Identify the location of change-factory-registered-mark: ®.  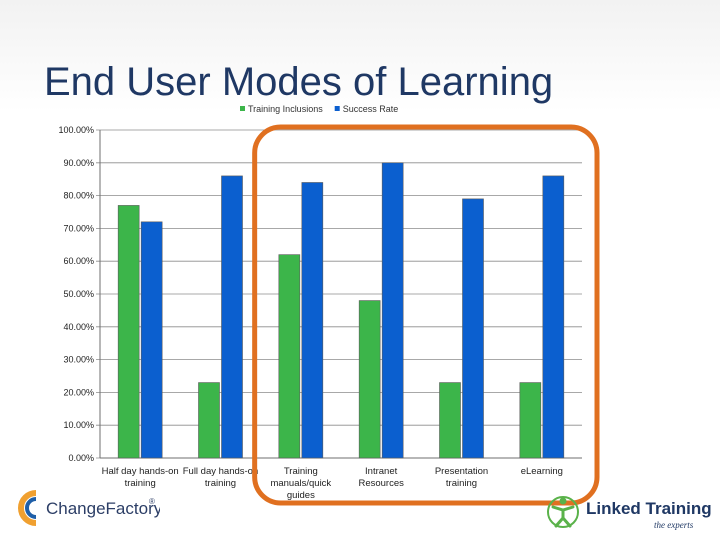
(152, 501).